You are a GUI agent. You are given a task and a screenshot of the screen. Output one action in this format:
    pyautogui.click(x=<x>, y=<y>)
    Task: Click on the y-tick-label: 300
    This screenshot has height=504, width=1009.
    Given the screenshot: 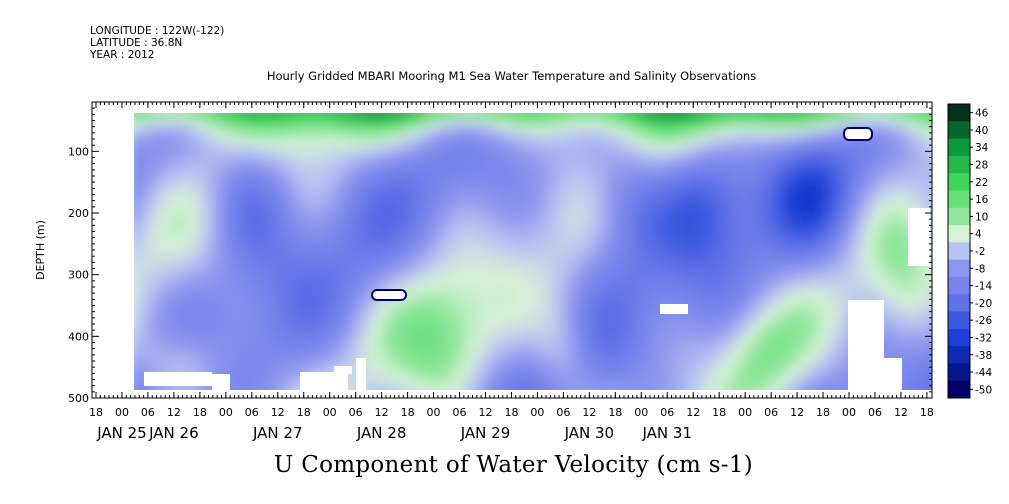 What is the action you would take?
    pyautogui.click(x=78, y=275)
    